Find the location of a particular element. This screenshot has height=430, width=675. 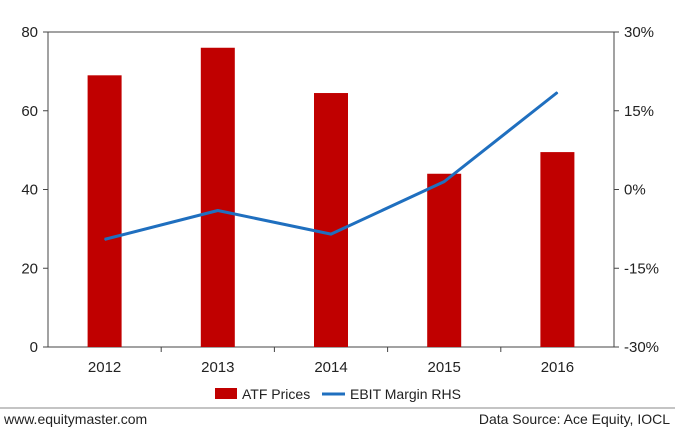

left-tick-label: 80 is located at coordinates (29, 32).